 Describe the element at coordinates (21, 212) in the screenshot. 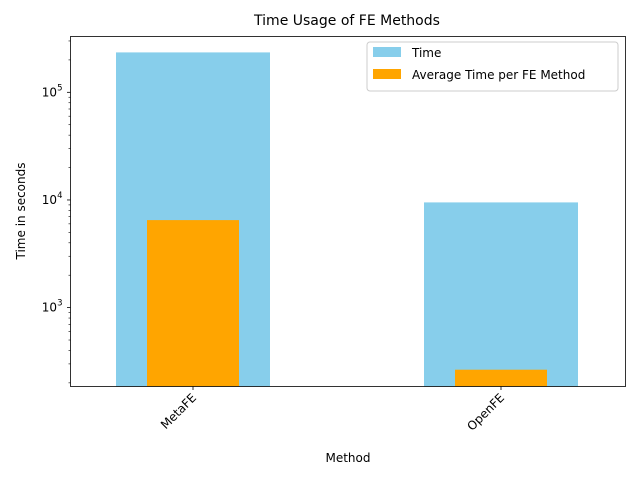

I see `y-axis-label: Time in seconds` at that location.